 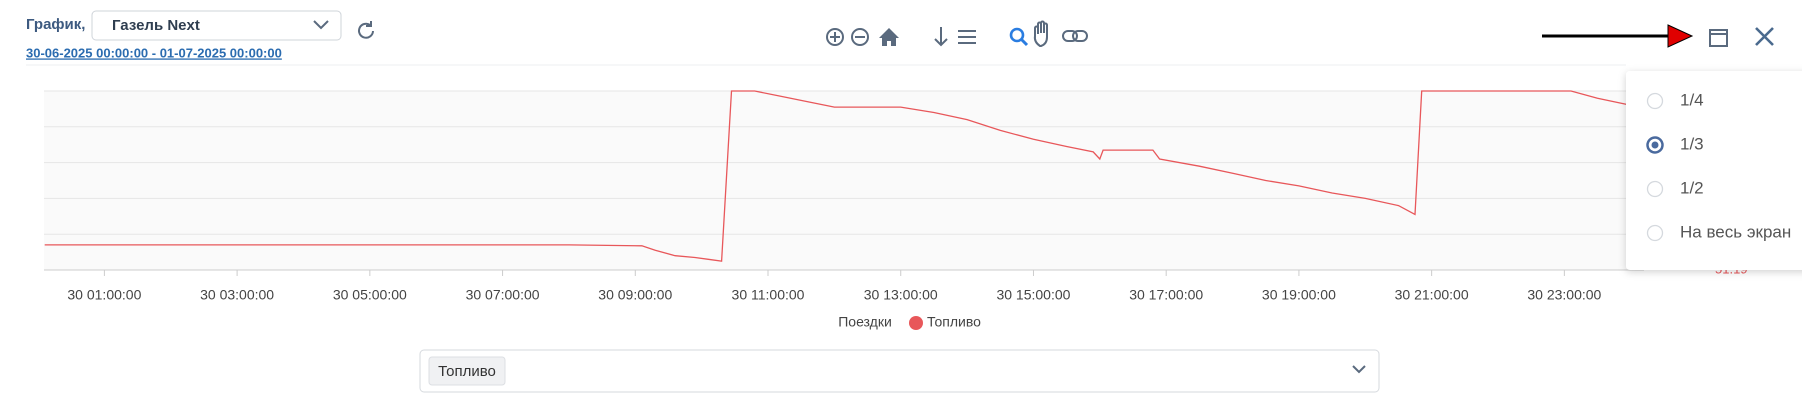 I want to click on refresh-button, so click(x=366, y=30).